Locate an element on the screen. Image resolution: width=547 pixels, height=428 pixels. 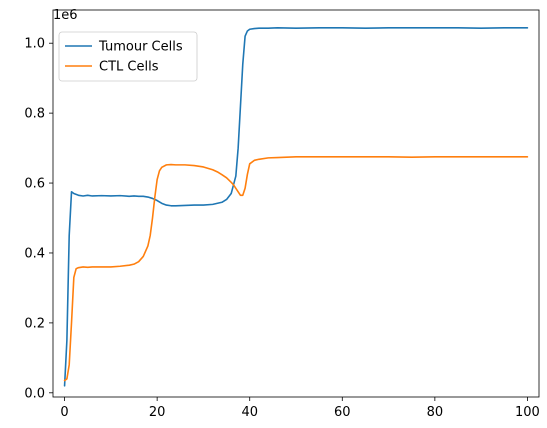
y-axis-offset-label: 1e6 is located at coordinates (65, 15).